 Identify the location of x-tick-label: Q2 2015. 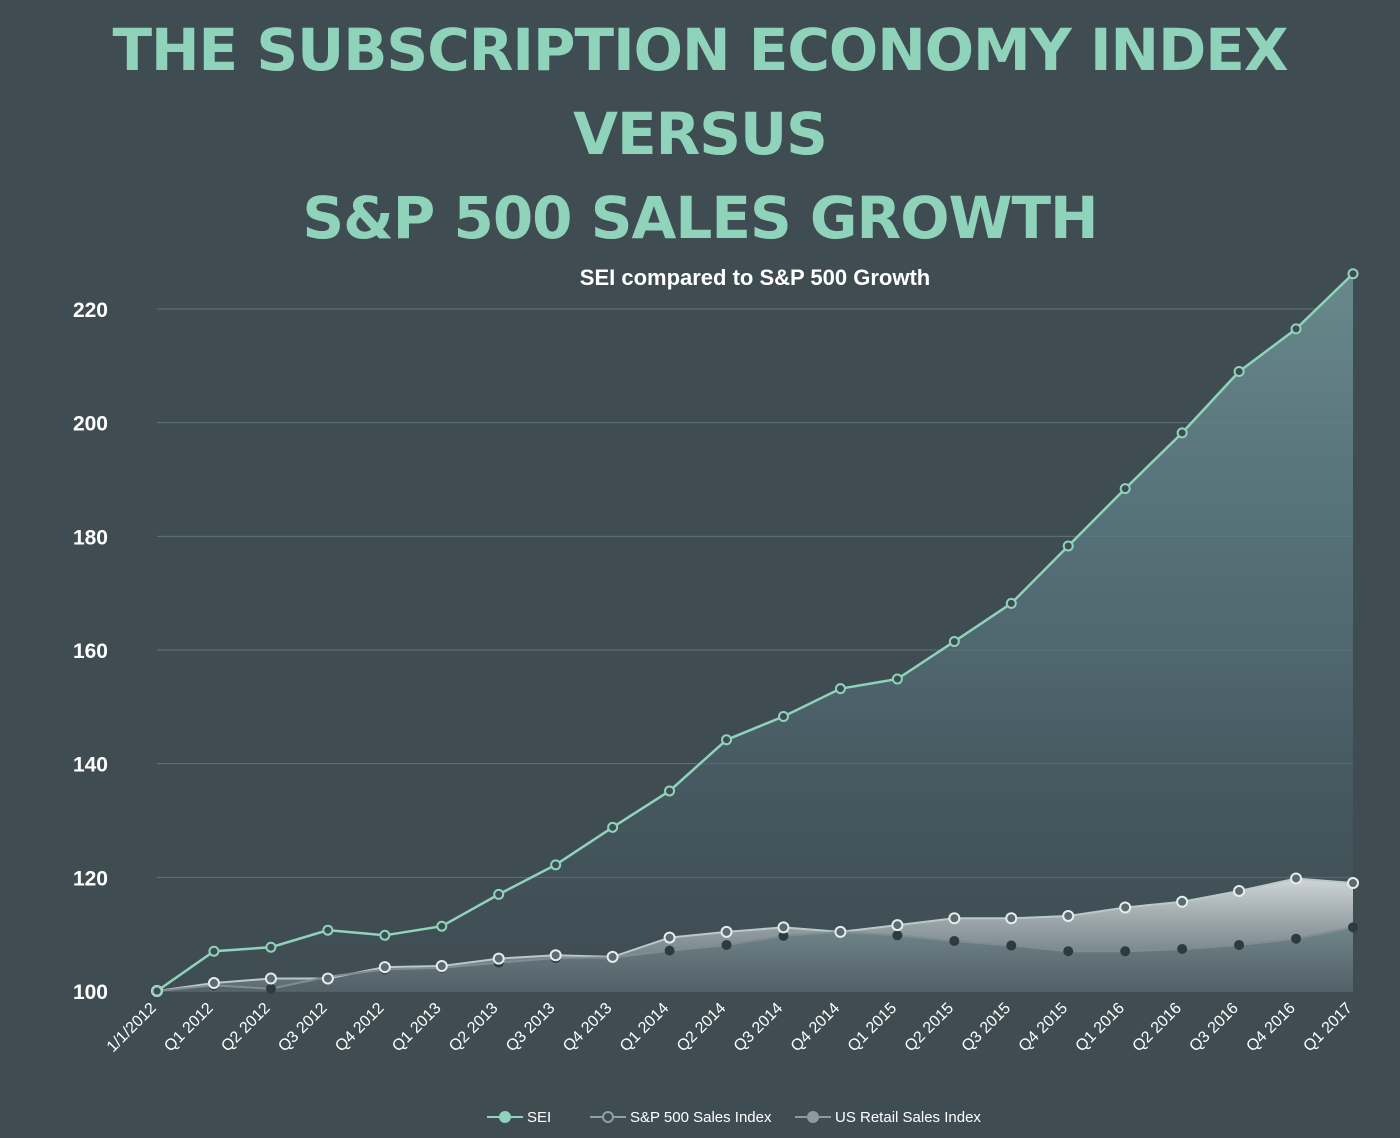
(929, 1027).